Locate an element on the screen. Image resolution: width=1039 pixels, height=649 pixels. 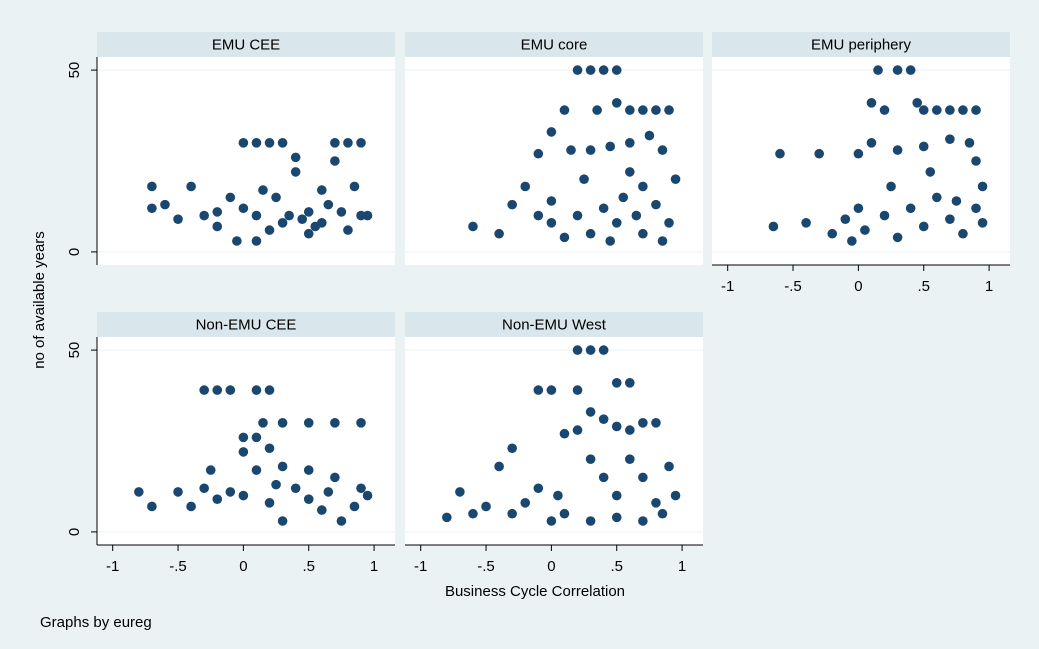
panel-header is located at coordinates (246, 44).